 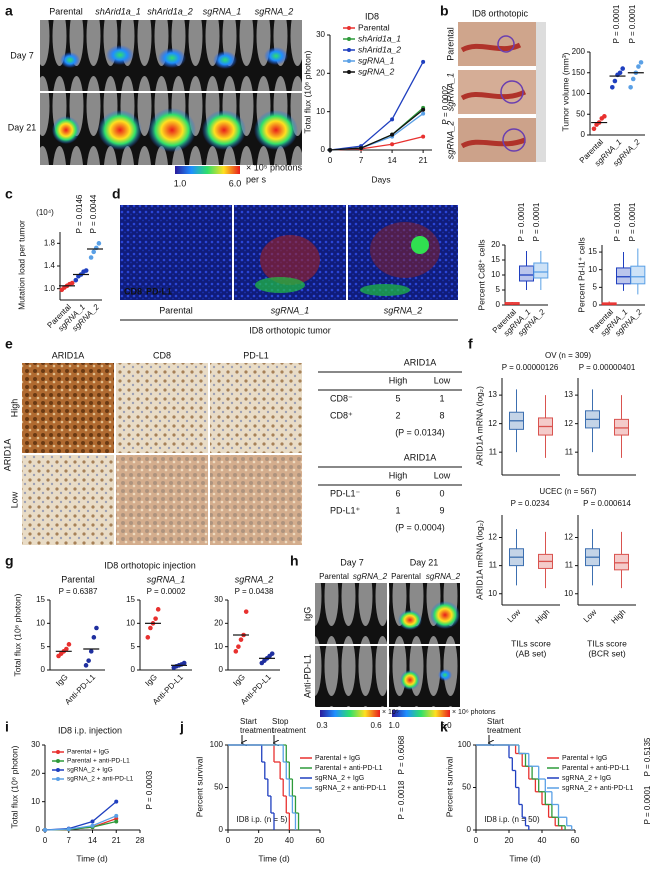 I want to click on immunofluorescence-images, so click(x=289, y=263).